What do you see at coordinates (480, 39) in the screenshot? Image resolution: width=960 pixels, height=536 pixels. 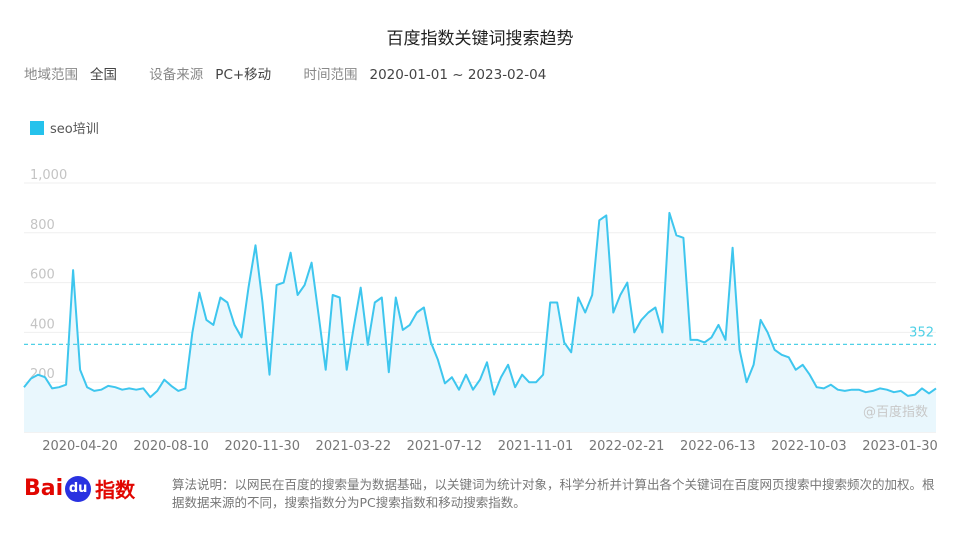 I see `chart-title: 百度指数关键词搜索趋势` at bounding box center [480, 39].